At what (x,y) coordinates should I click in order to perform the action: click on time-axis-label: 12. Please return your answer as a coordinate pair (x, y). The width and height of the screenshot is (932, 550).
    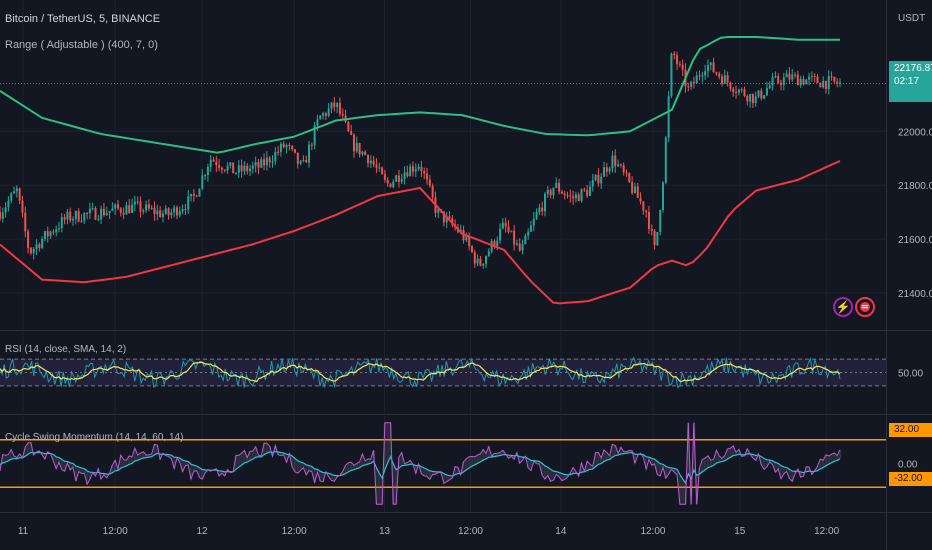
    Looking at the image, I should click on (202, 531).